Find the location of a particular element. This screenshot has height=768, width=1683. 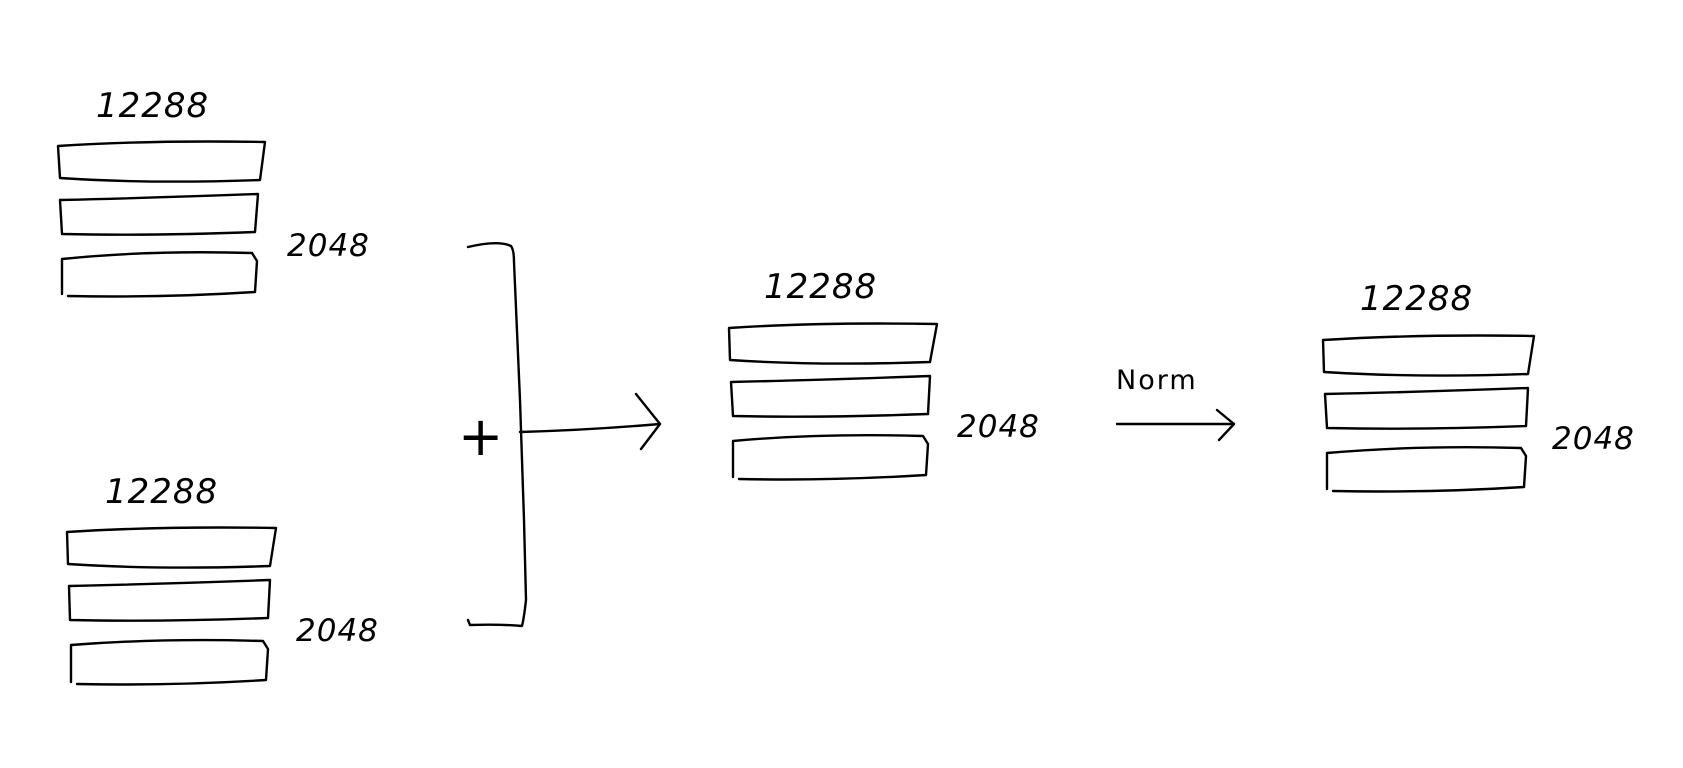

bracket-line is located at coordinates (497, 435).